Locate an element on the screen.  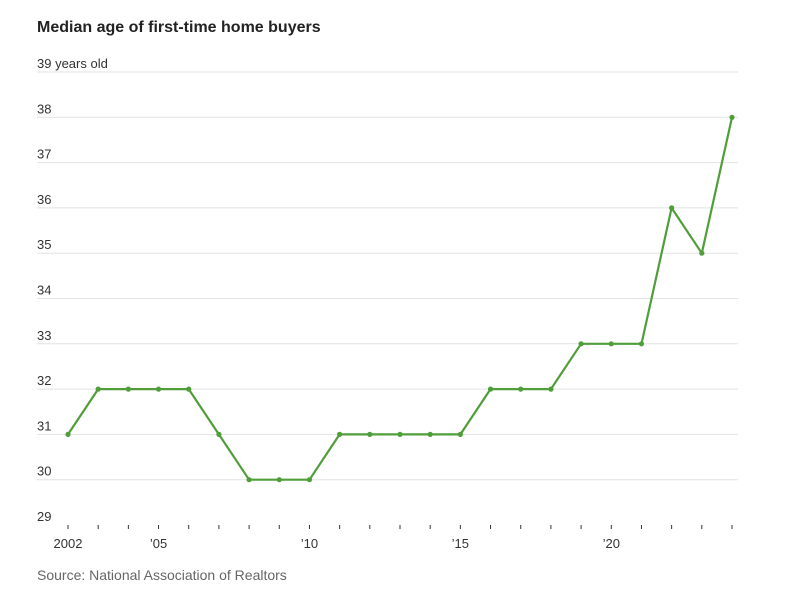
y-tick-label: 36 is located at coordinates (44, 199).